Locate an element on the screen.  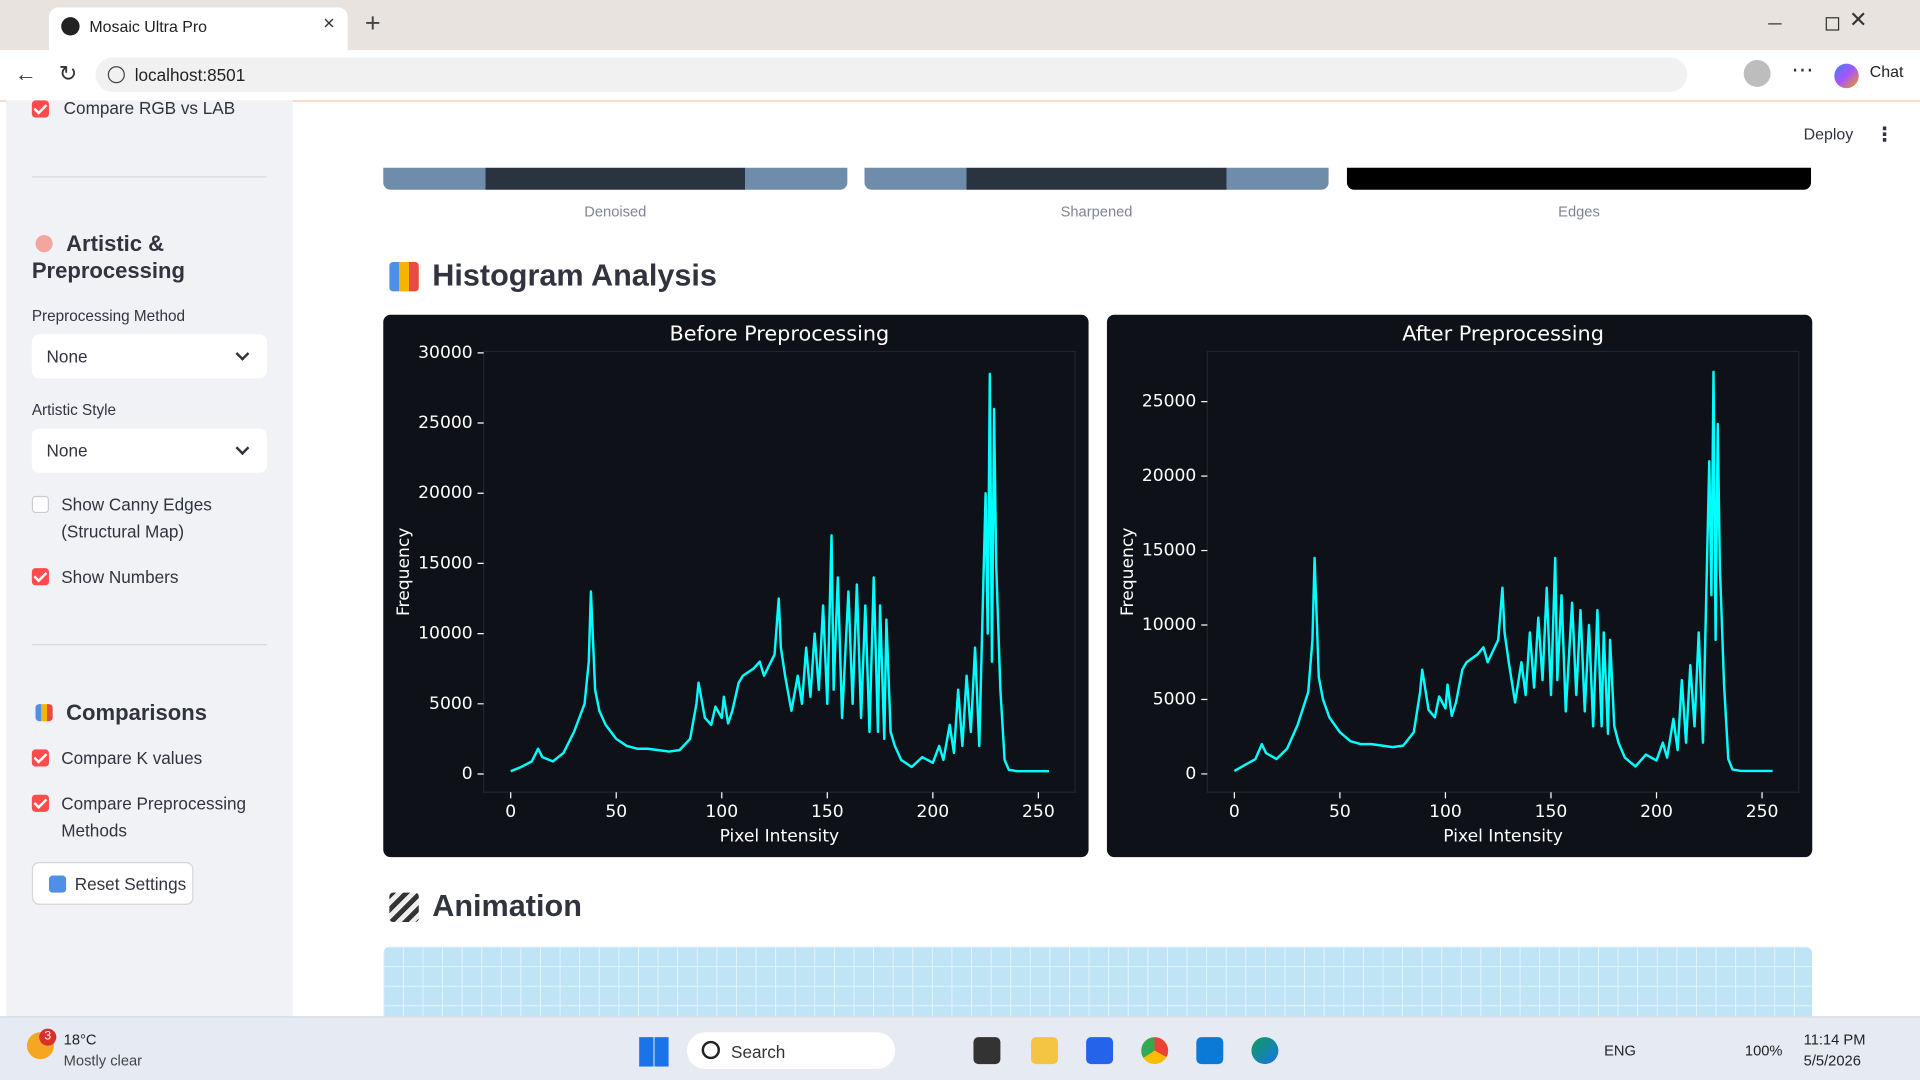
checkbox-label: Compare RGB vs LAB is located at coordinates (149, 107).